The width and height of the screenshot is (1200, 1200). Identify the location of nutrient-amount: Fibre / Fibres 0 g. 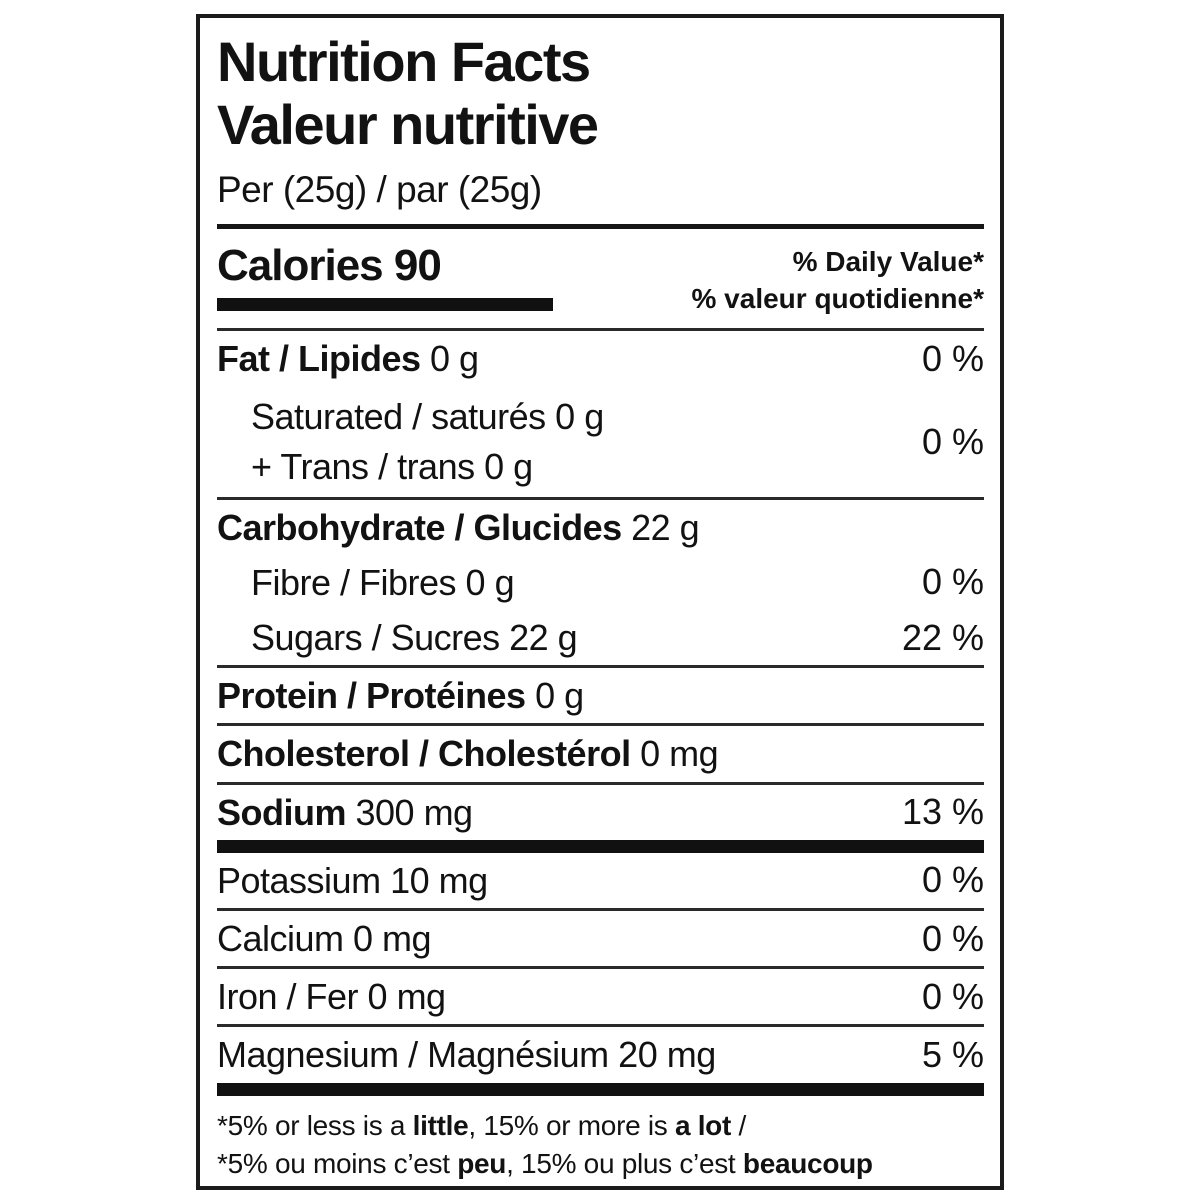
(383, 582).